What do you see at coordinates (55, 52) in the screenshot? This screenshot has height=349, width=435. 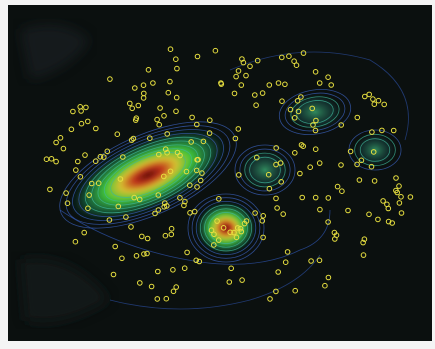 I see `background-texture` at bounding box center [55, 52].